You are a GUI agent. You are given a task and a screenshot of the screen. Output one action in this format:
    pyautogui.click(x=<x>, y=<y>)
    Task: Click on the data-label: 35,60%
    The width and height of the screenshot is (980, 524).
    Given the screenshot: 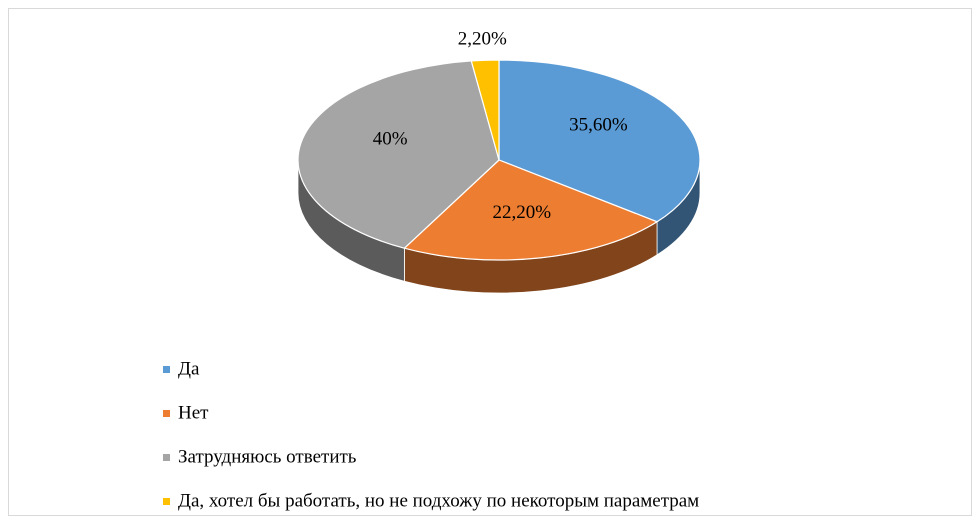 What is the action you would take?
    pyautogui.click(x=598, y=124)
    